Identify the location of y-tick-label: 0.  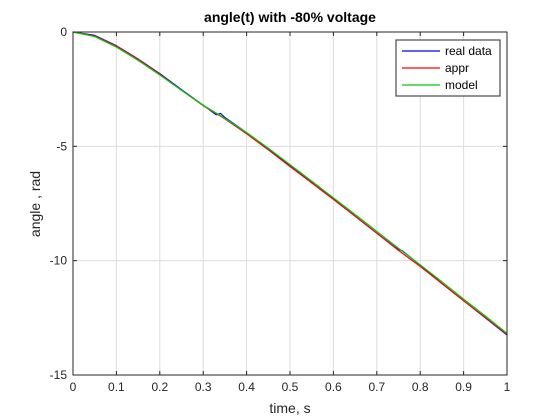
(63, 32).